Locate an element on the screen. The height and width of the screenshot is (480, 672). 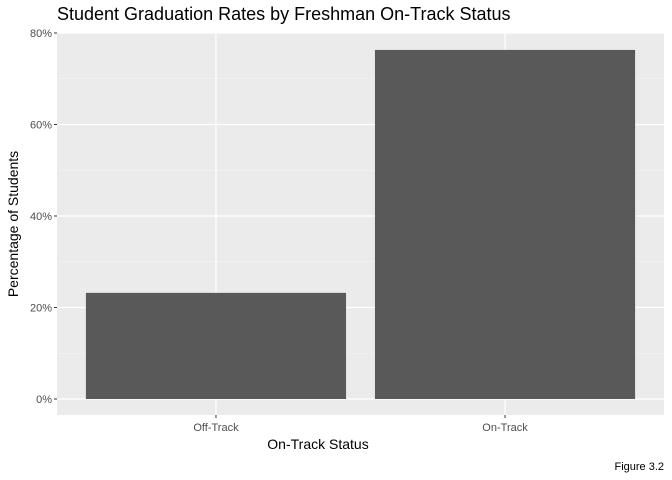
x-axis-title: On-Track Status is located at coordinates (317, 444).